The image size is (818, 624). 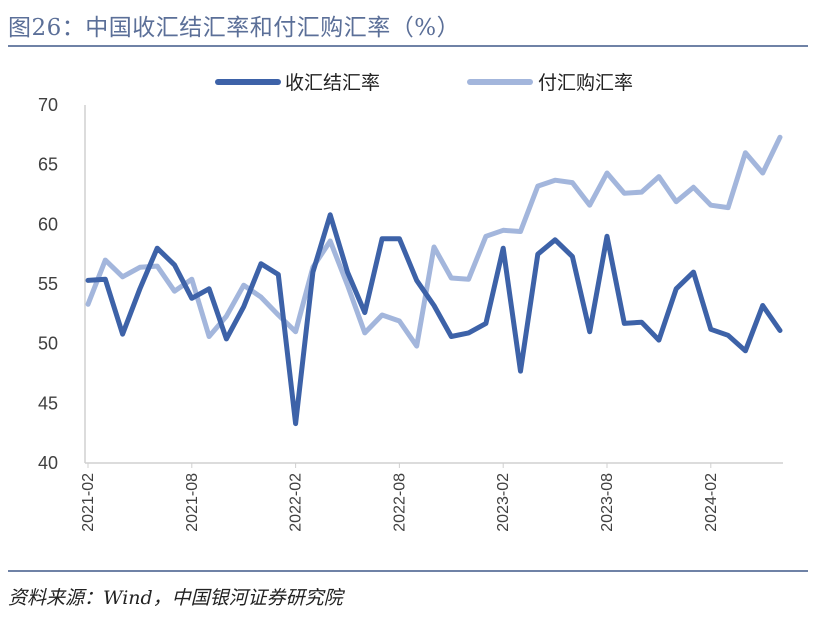 What do you see at coordinates (503, 502) in the screenshot?
I see `x-tick-label: 2023-02` at bounding box center [503, 502].